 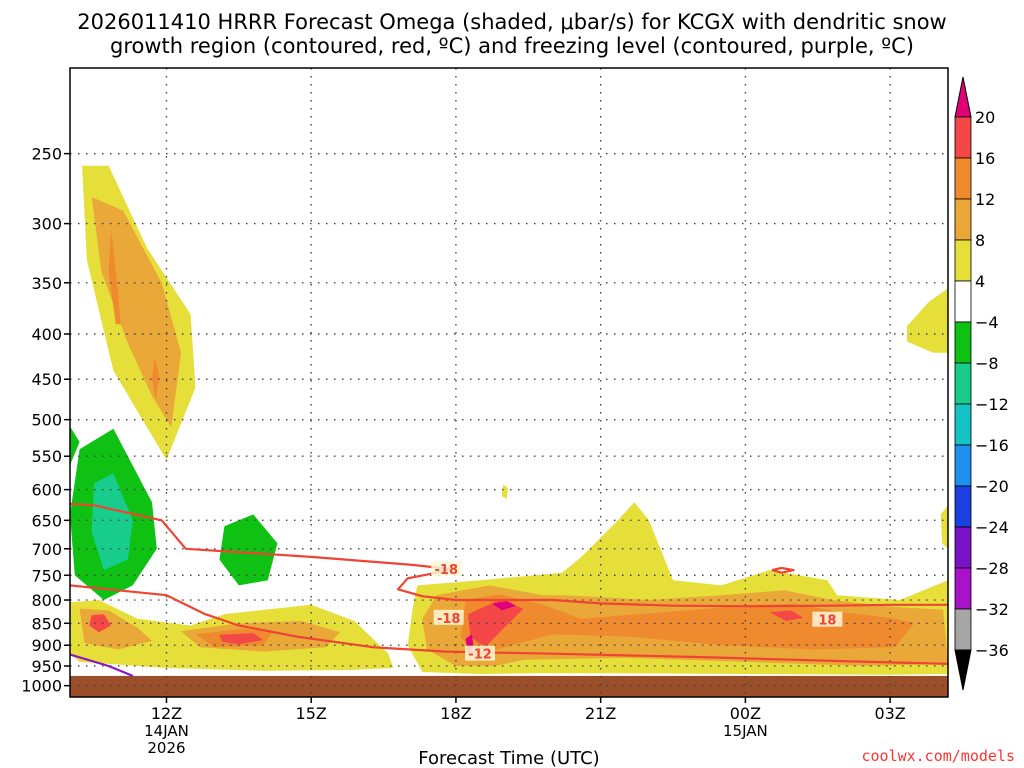 What do you see at coordinates (480, 655) in the screenshot?
I see `contour-label-2: -12` at bounding box center [480, 655].